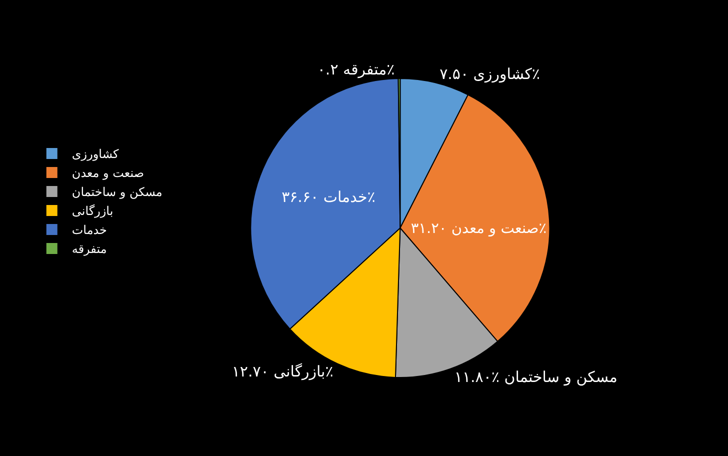  I want to click on data-label: بازرگانی ۱۲.۷۰٪, so click(283, 371).